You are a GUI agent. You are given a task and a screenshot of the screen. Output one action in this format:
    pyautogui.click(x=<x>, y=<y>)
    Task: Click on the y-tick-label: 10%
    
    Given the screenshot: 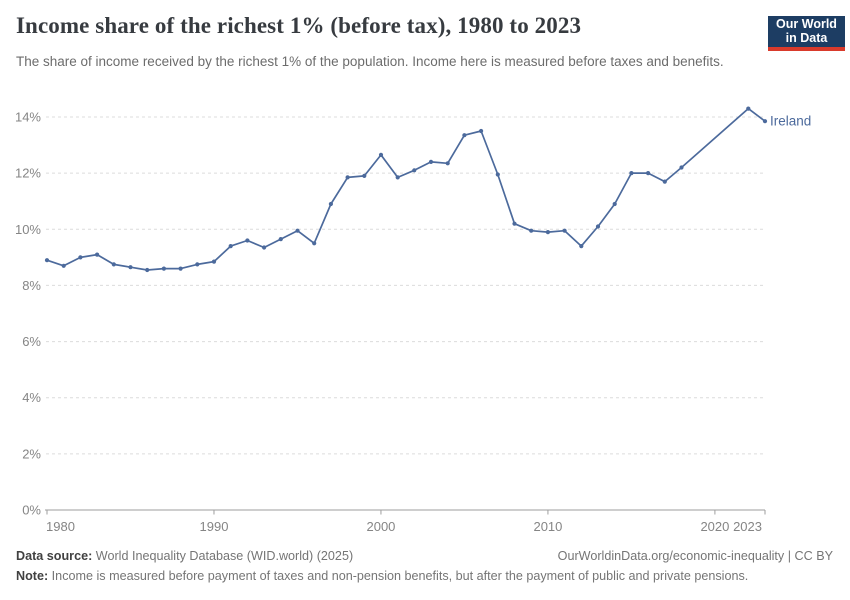 What is the action you would take?
    pyautogui.click(x=28, y=229)
    